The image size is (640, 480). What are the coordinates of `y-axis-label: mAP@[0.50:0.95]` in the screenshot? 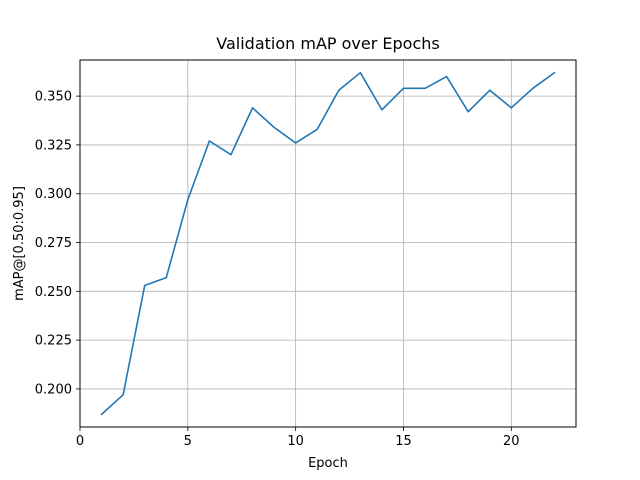 It's located at (19, 243).